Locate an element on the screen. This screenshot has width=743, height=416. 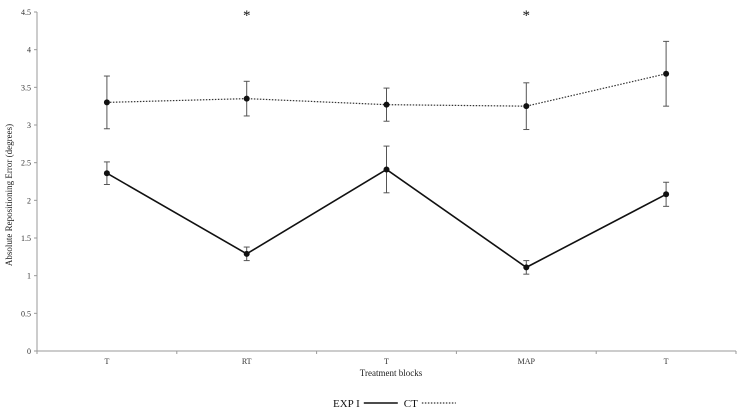
y-tick-label: 2 is located at coordinates (29, 200).